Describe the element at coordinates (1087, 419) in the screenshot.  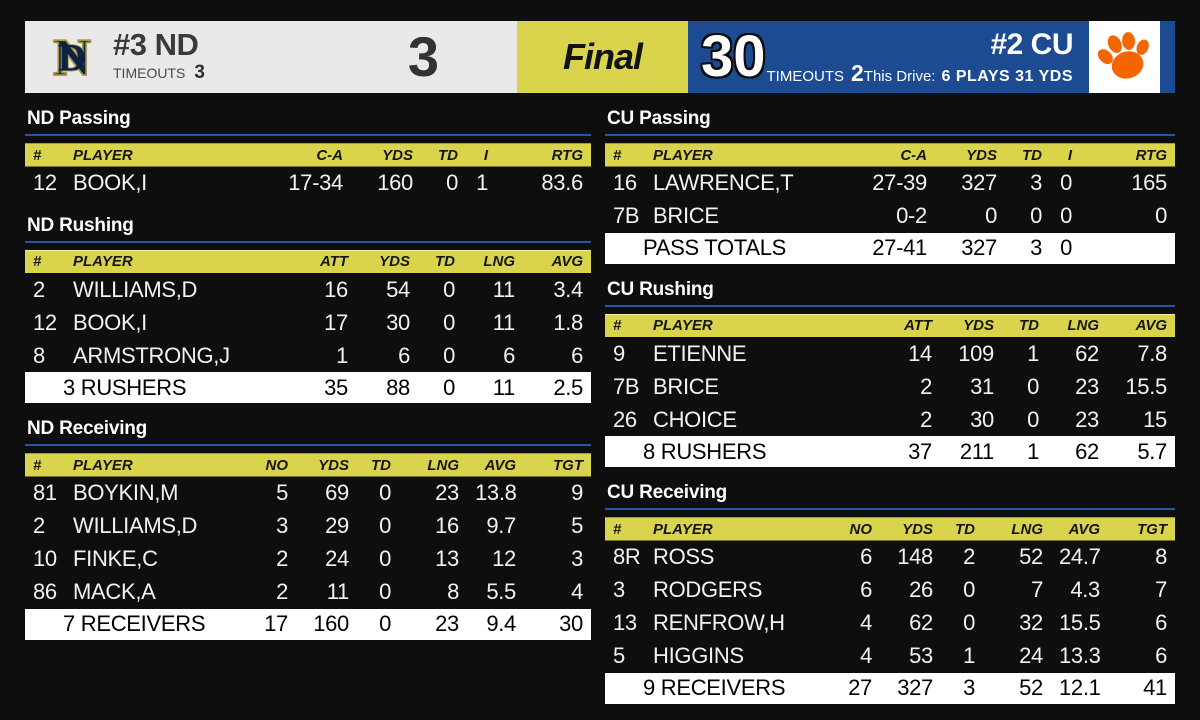
I see `stat-value: 23` at that location.